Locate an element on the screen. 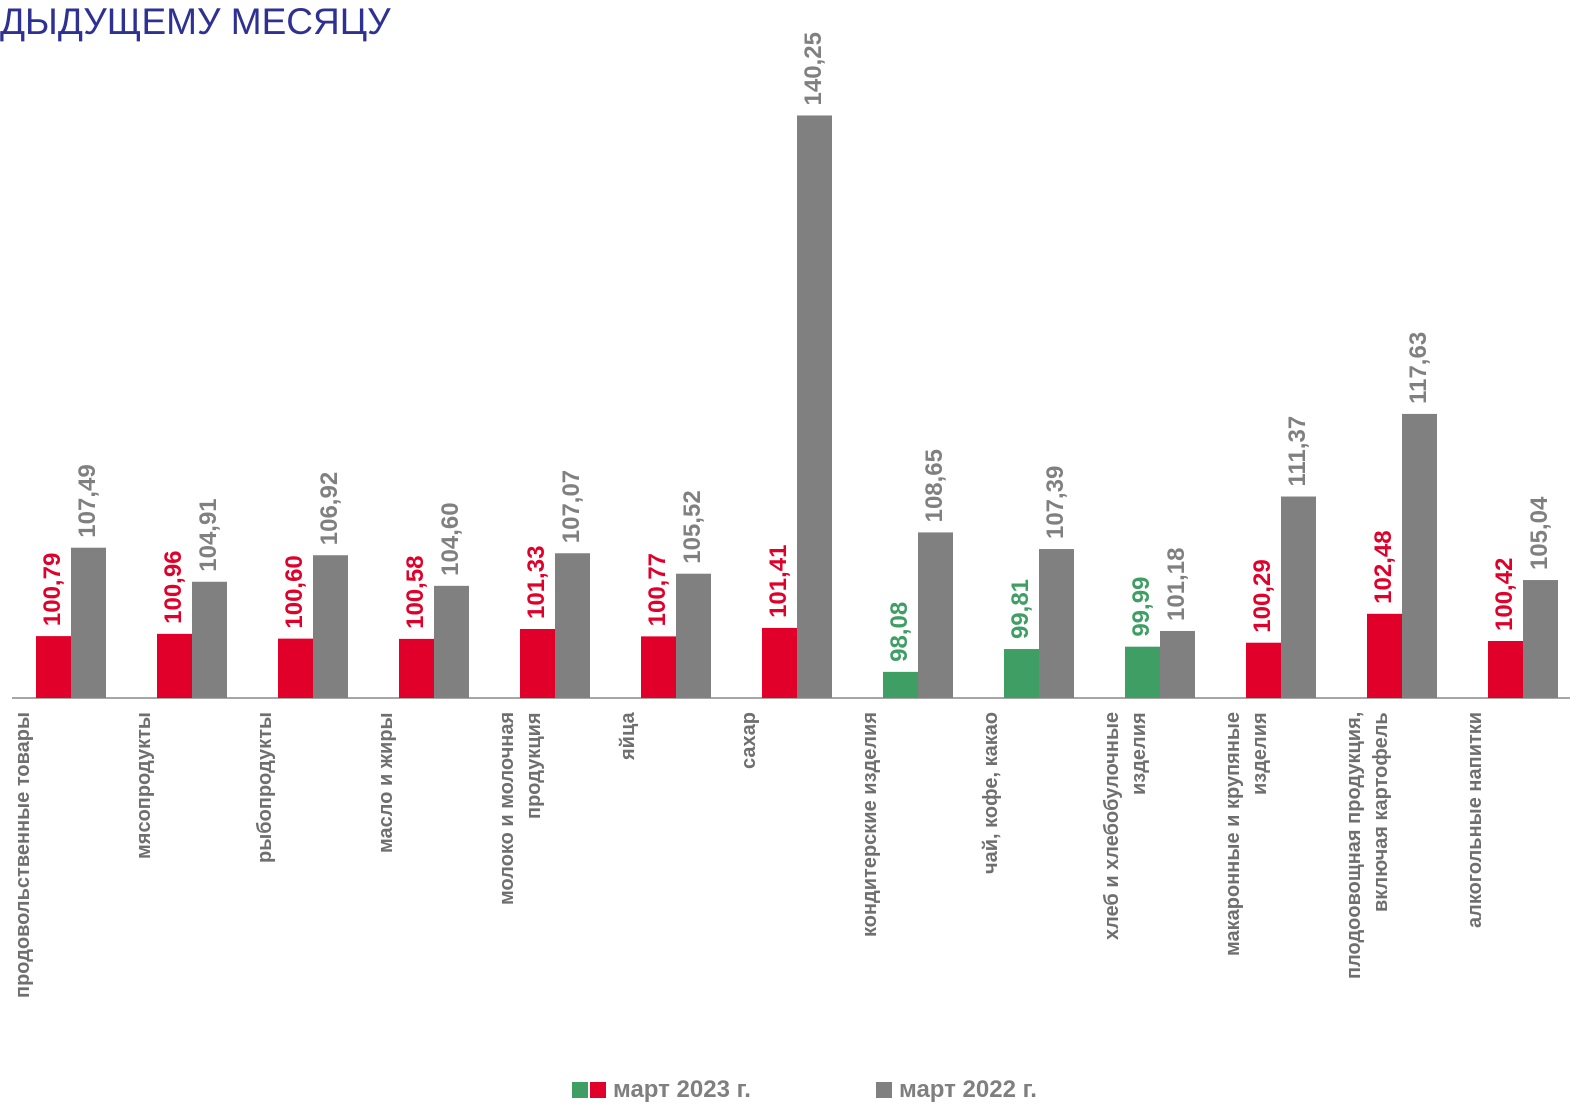  legend-item: март 2023 г. is located at coordinates (661, 1090).